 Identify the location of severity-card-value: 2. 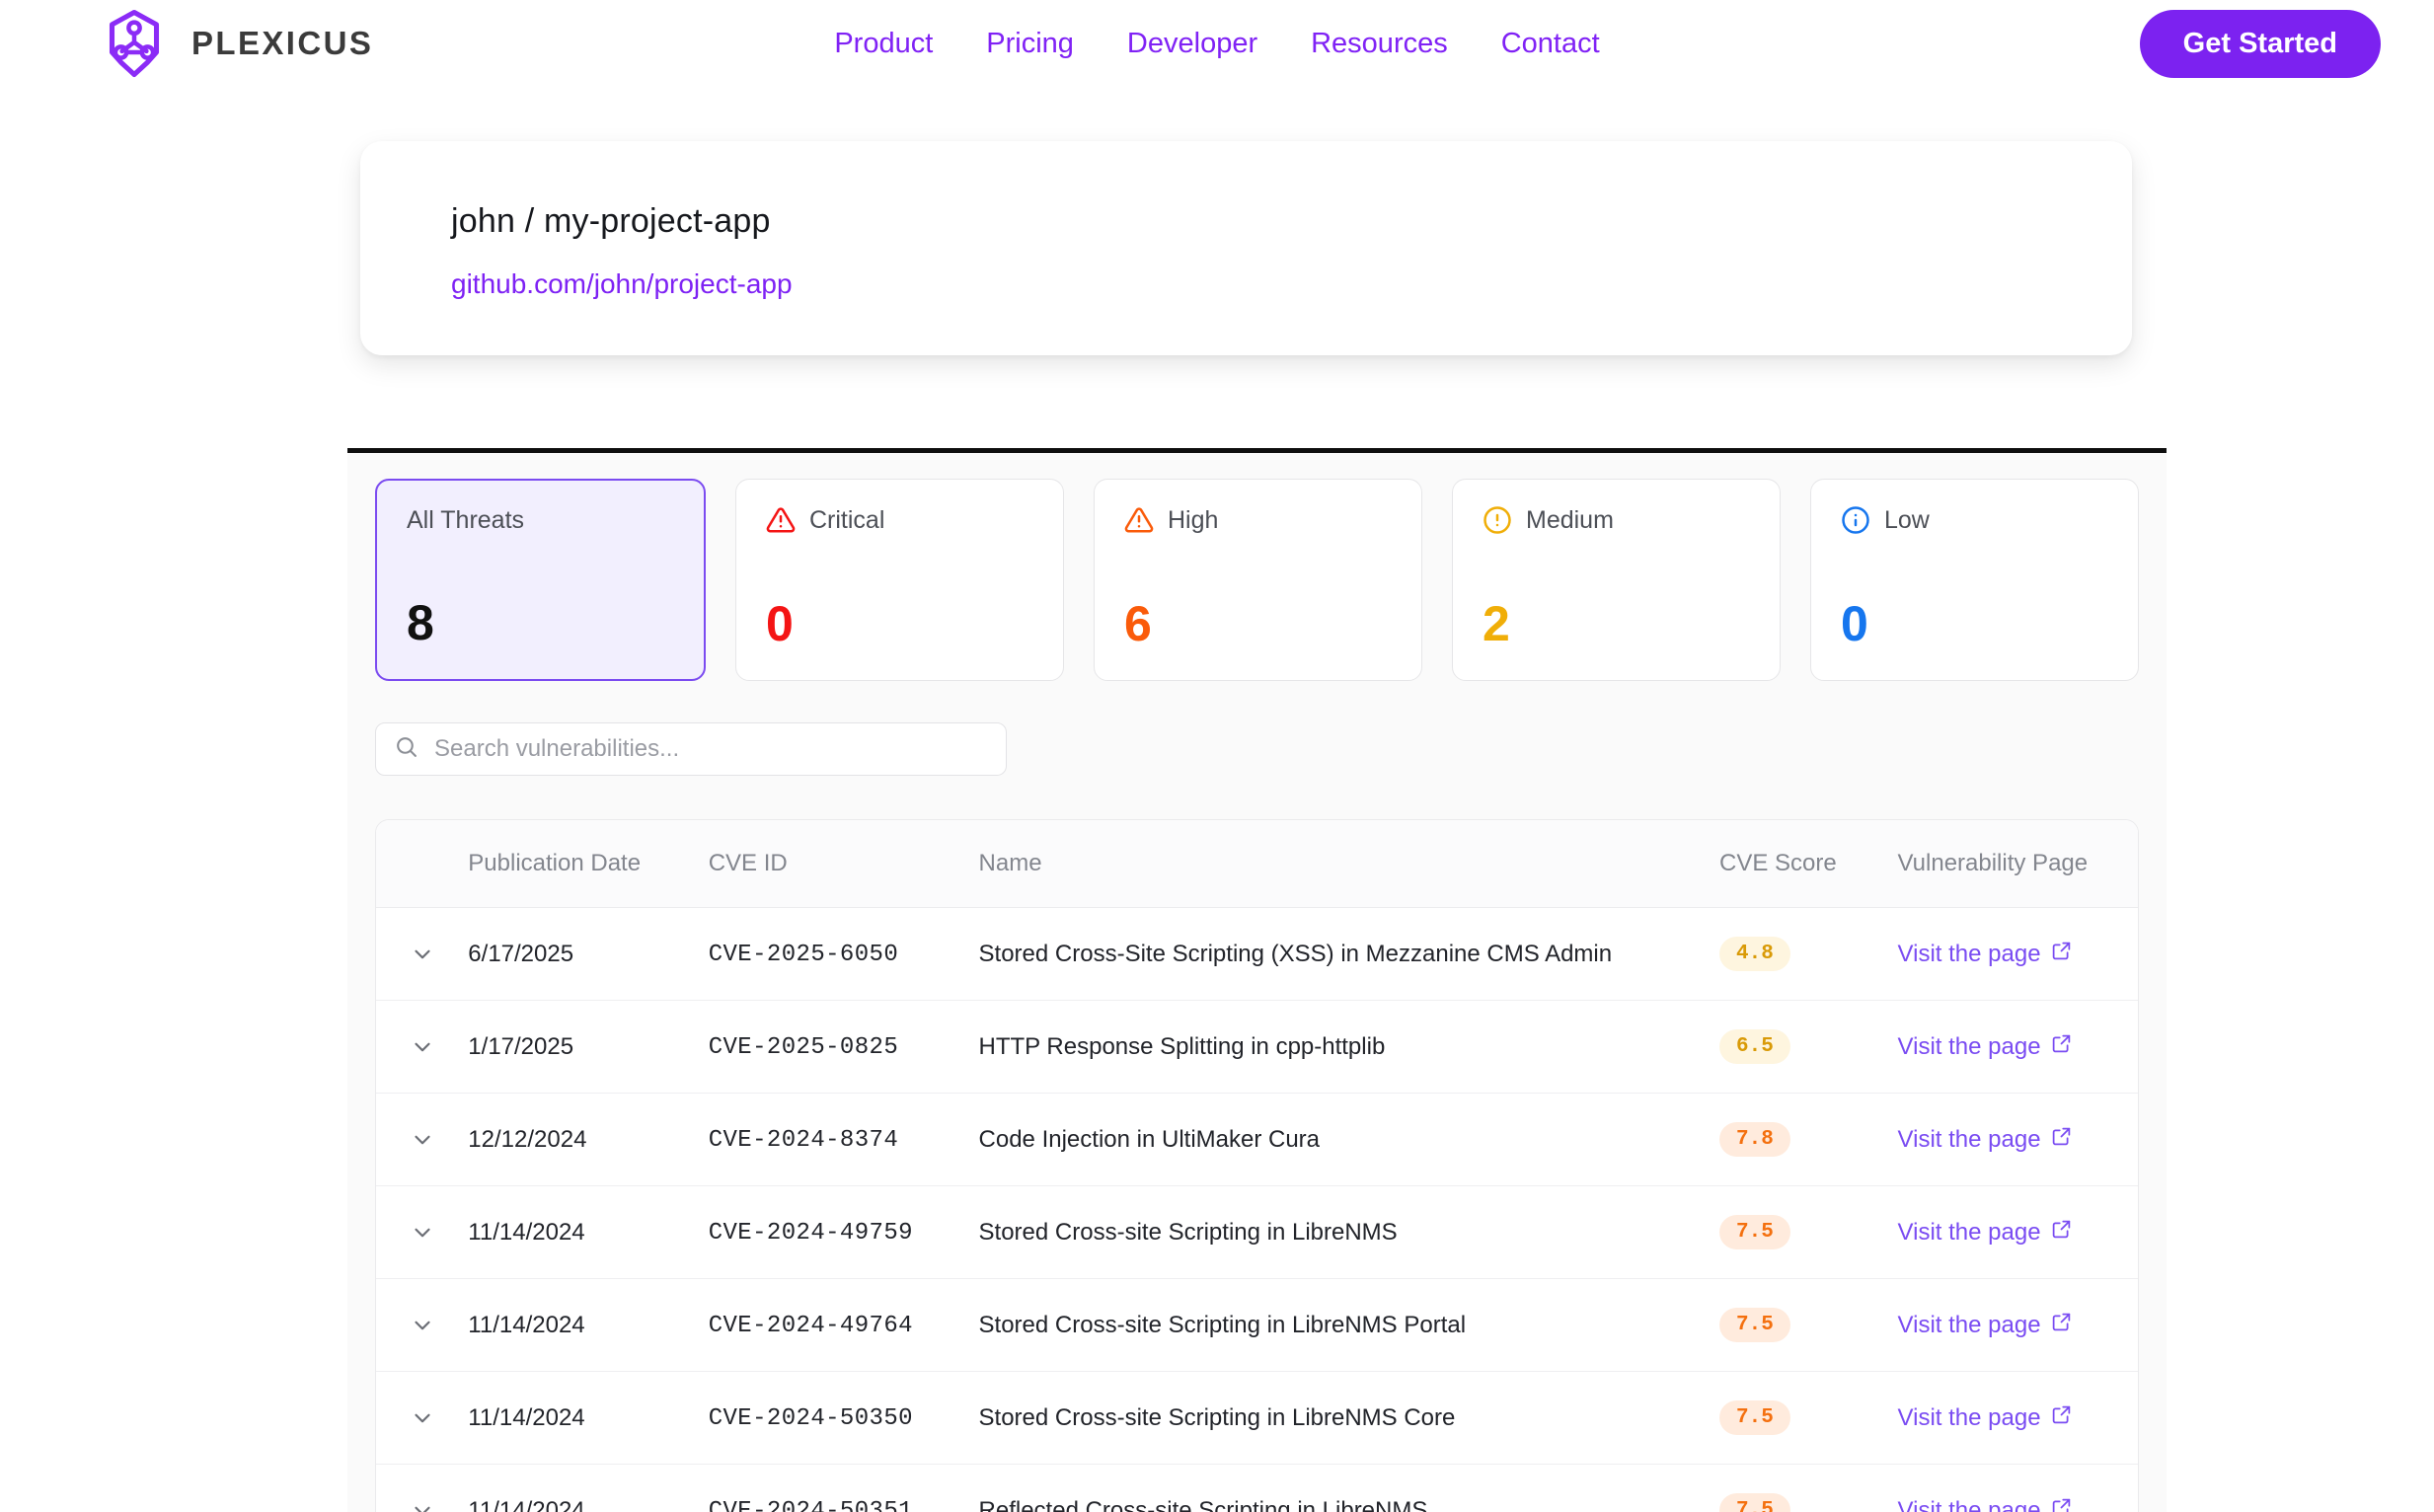
(1497, 624).